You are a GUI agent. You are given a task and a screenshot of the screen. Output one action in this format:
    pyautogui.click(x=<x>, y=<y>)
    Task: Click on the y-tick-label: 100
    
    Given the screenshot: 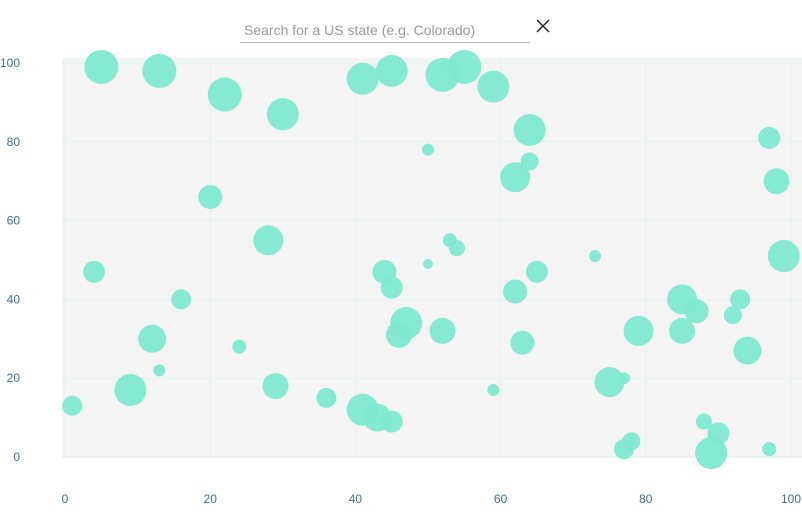 What is the action you would take?
    pyautogui.click(x=10, y=63)
    